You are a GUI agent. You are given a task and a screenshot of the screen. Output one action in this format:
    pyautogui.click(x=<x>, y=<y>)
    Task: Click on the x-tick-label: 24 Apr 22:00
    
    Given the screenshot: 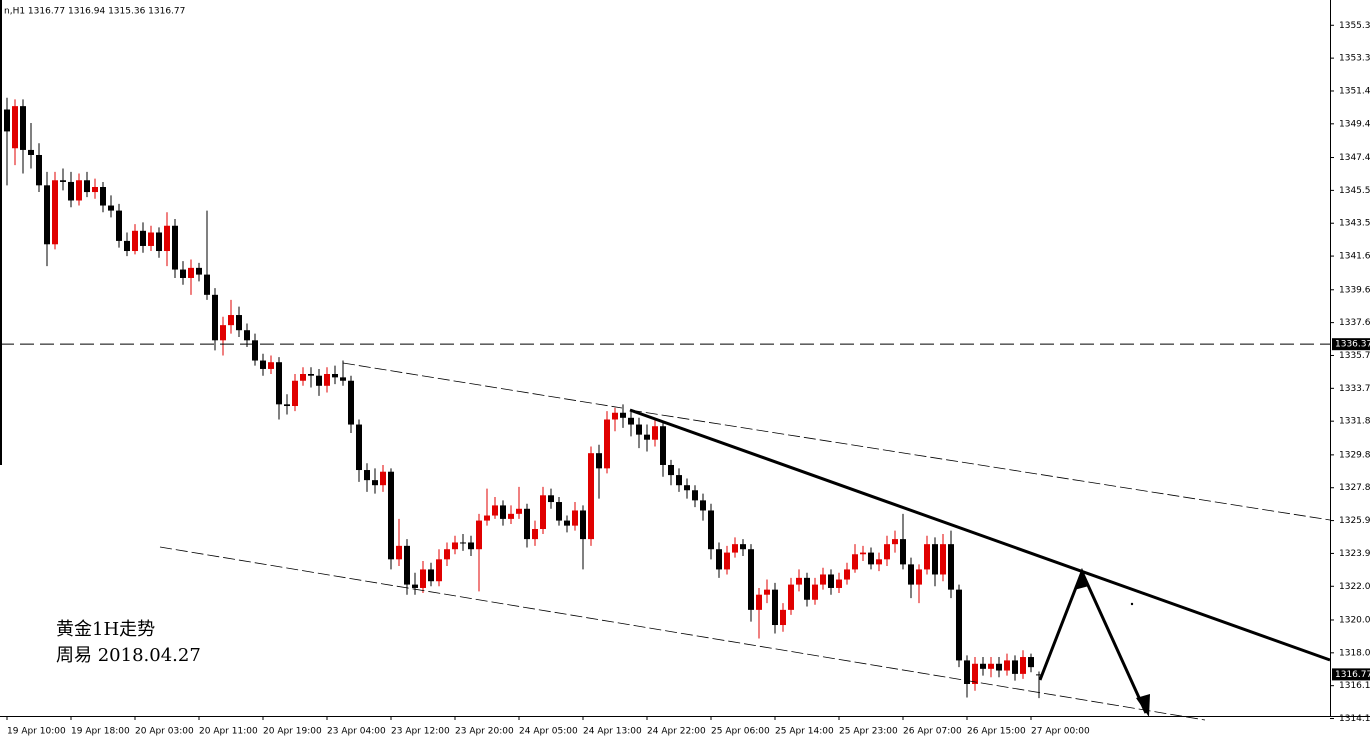 What is the action you would take?
    pyautogui.click(x=676, y=732)
    